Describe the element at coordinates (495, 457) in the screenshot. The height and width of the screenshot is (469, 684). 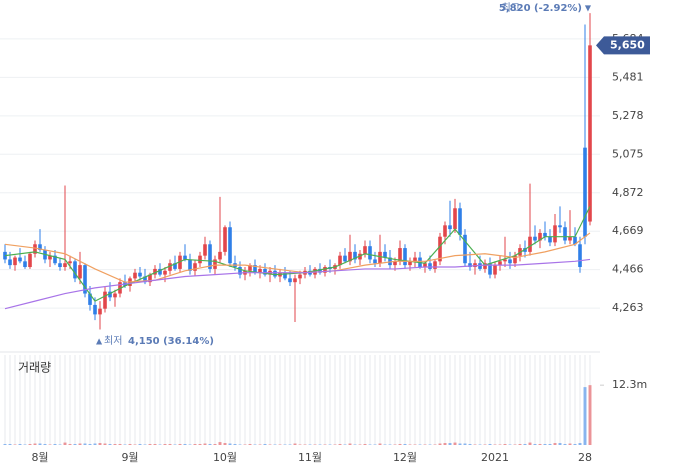
I see `x-tick-label: 2021` at that location.